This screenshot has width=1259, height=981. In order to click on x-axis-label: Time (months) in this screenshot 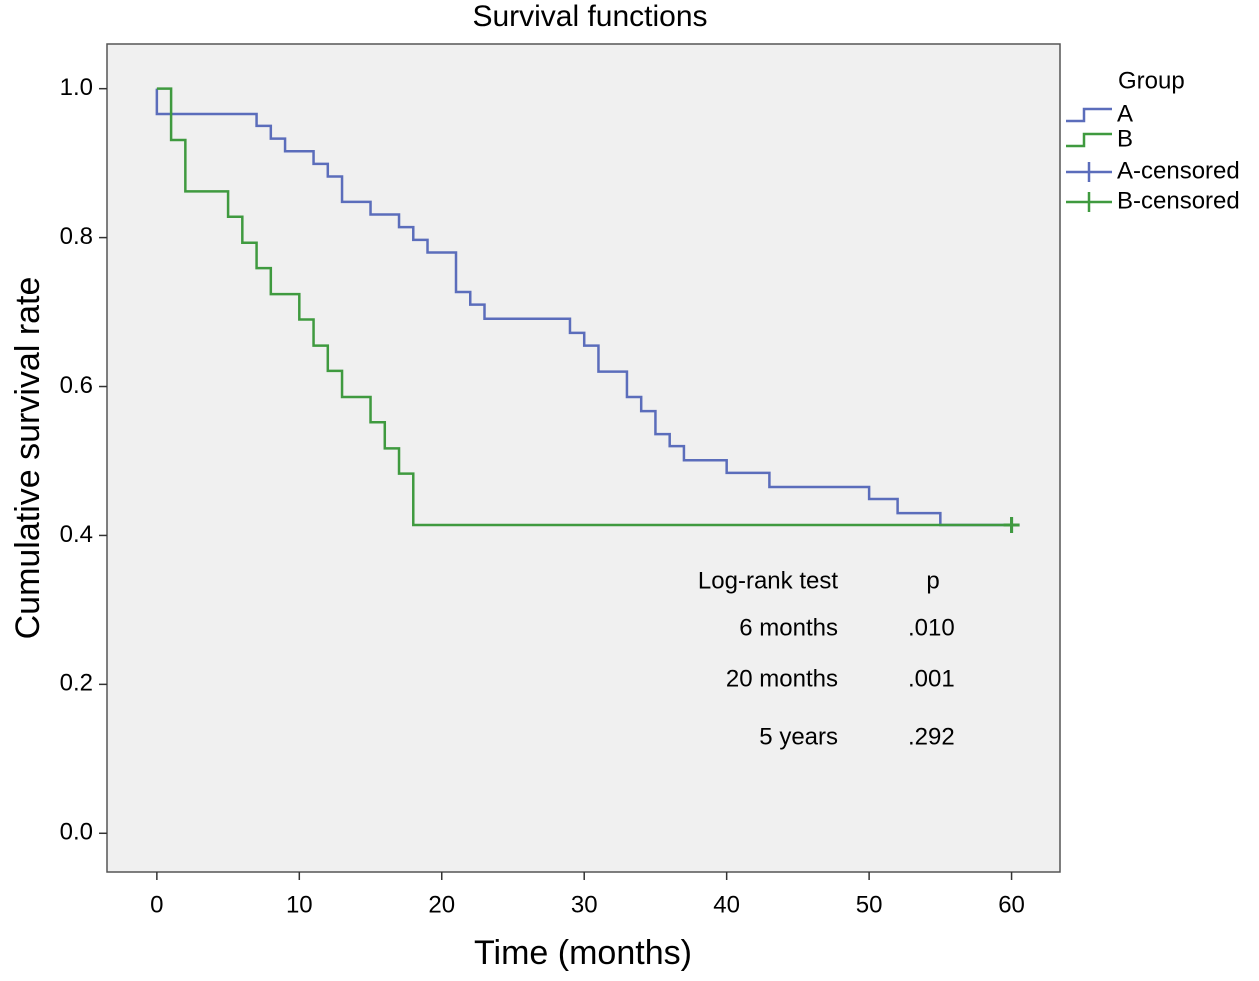, I will do `click(583, 953)`.